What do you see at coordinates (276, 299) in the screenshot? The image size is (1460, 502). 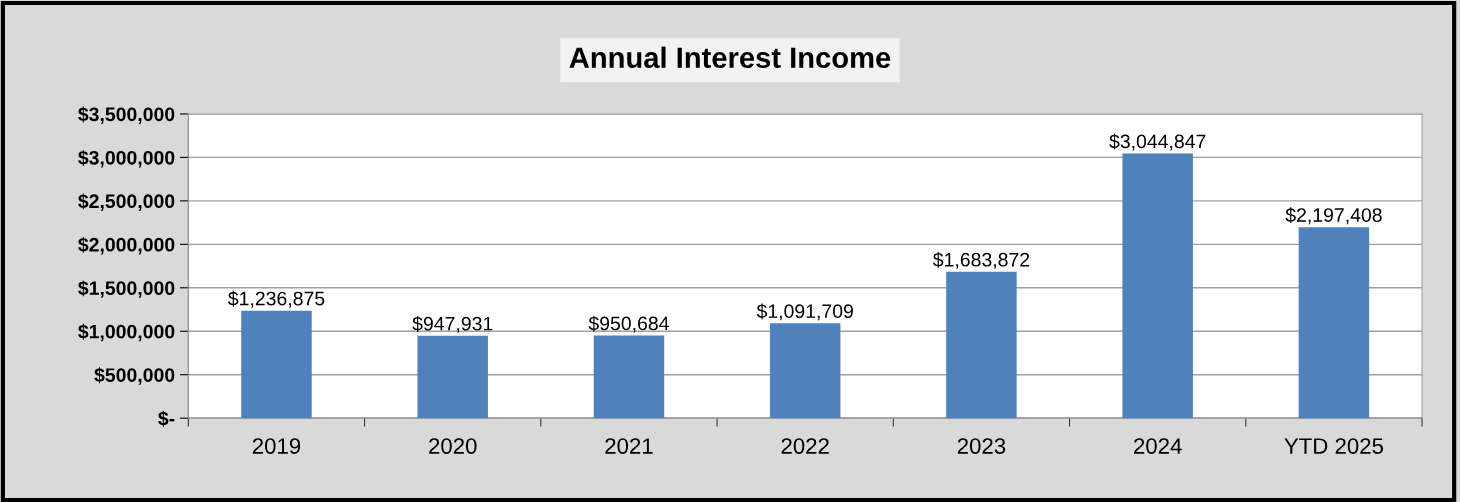 I see `data-label: $1,236,875` at bounding box center [276, 299].